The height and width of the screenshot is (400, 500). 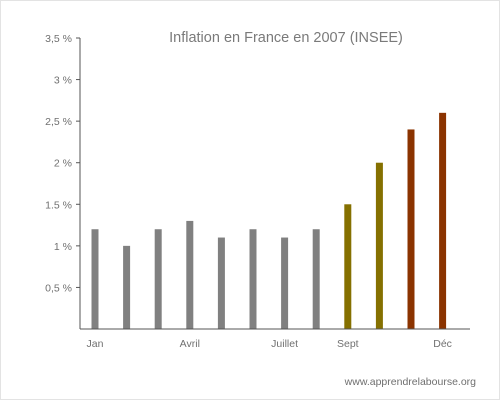 What do you see at coordinates (63, 181) in the screenshot?
I see `y-axis: 0,5 % 1 % 1.5 % 2 % 2,5 % 3 % 3,5 %` at bounding box center [63, 181].